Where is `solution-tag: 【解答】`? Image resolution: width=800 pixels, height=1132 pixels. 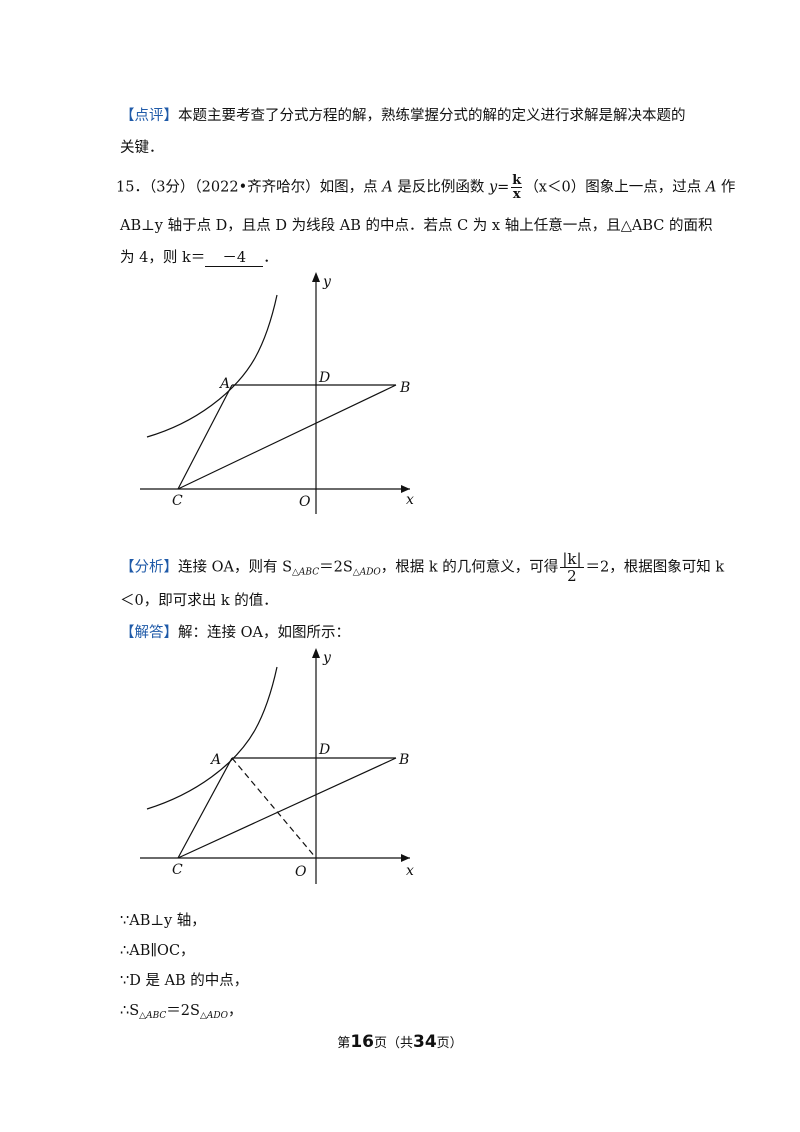 solution-tag: 【解答】 is located at coordinates (149, 633).